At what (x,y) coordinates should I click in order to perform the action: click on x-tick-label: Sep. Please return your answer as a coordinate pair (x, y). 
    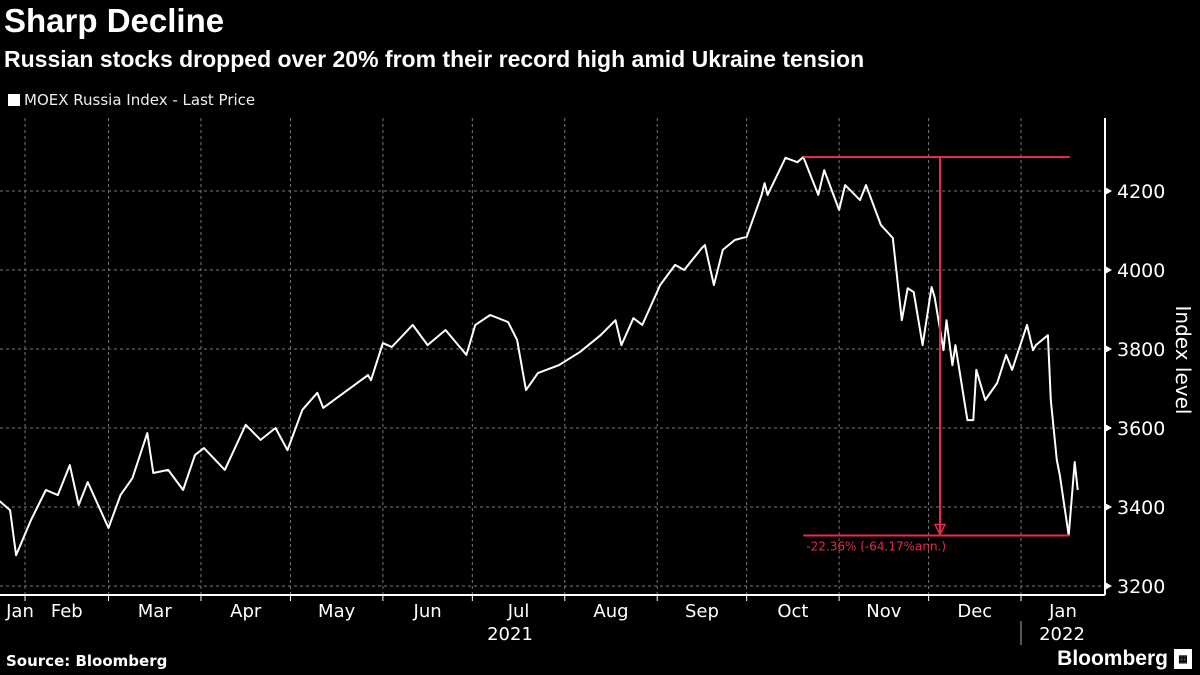
    Looking at the image, I should click on (702, 611).